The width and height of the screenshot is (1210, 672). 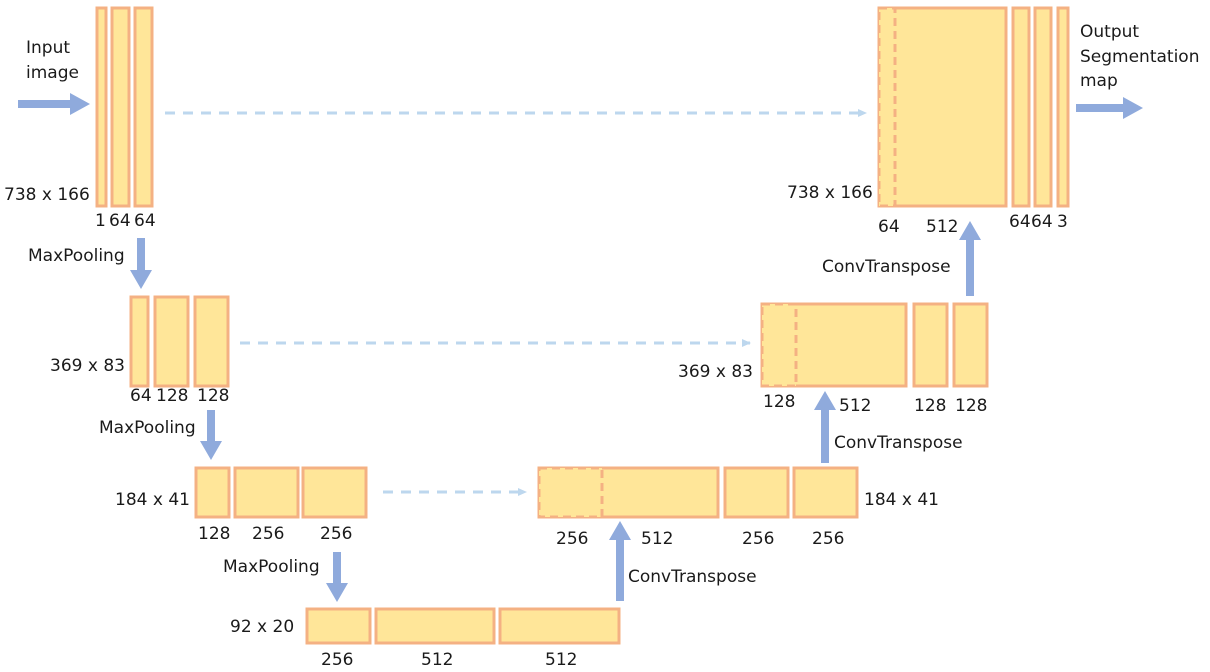 I want to click on dec1-dims: 738 x 166, so click(x=830, y=193).